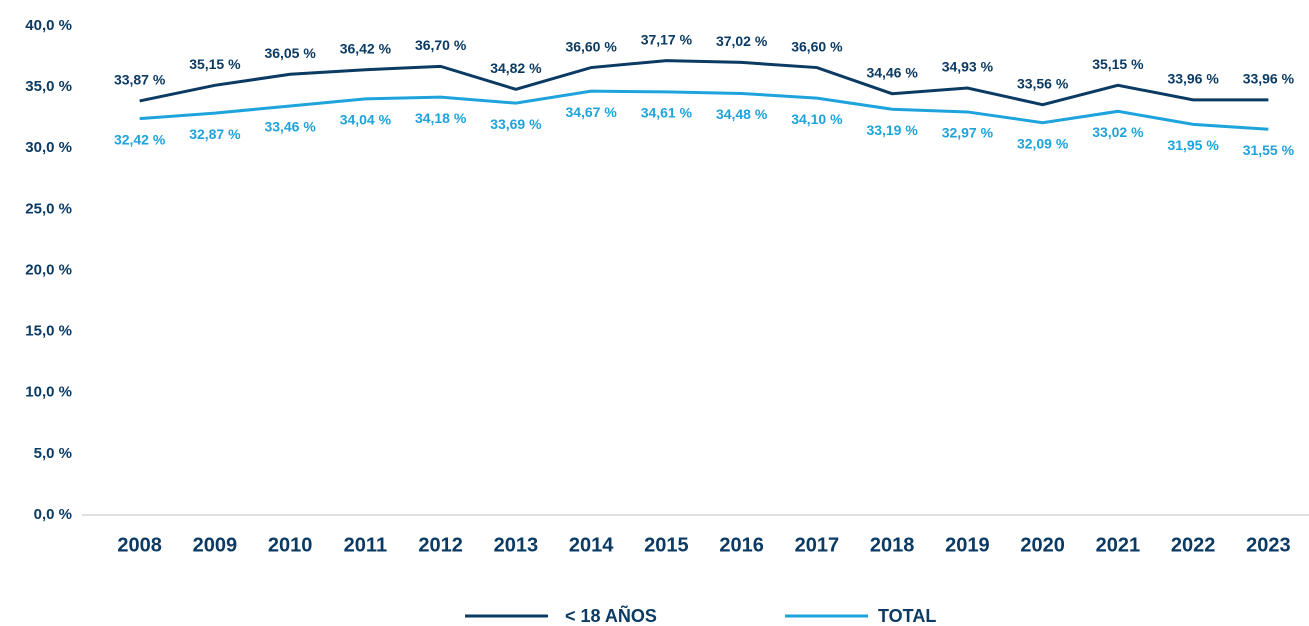  What do you see at coordinates (215, 545) in the screenshot?
I see `x-tick-label: 2009` at bounding box center [215, 545].